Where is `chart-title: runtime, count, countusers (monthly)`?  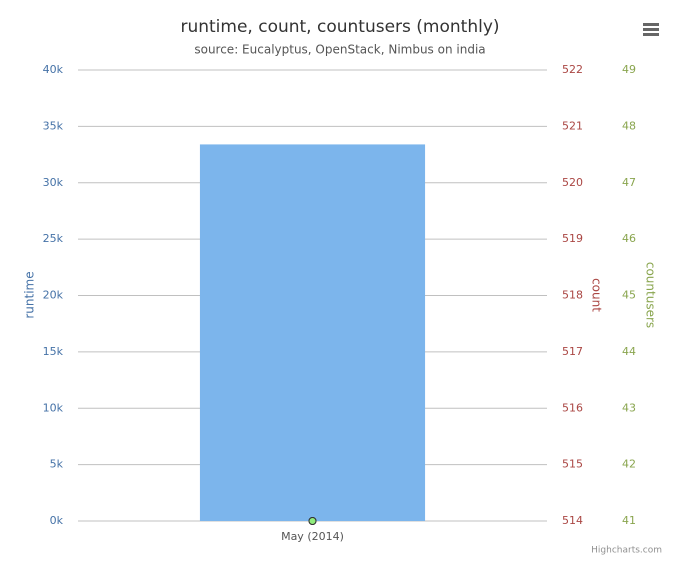
chart-title: runtime, count, countusers (monthly) is located at coordinates (339, 27).